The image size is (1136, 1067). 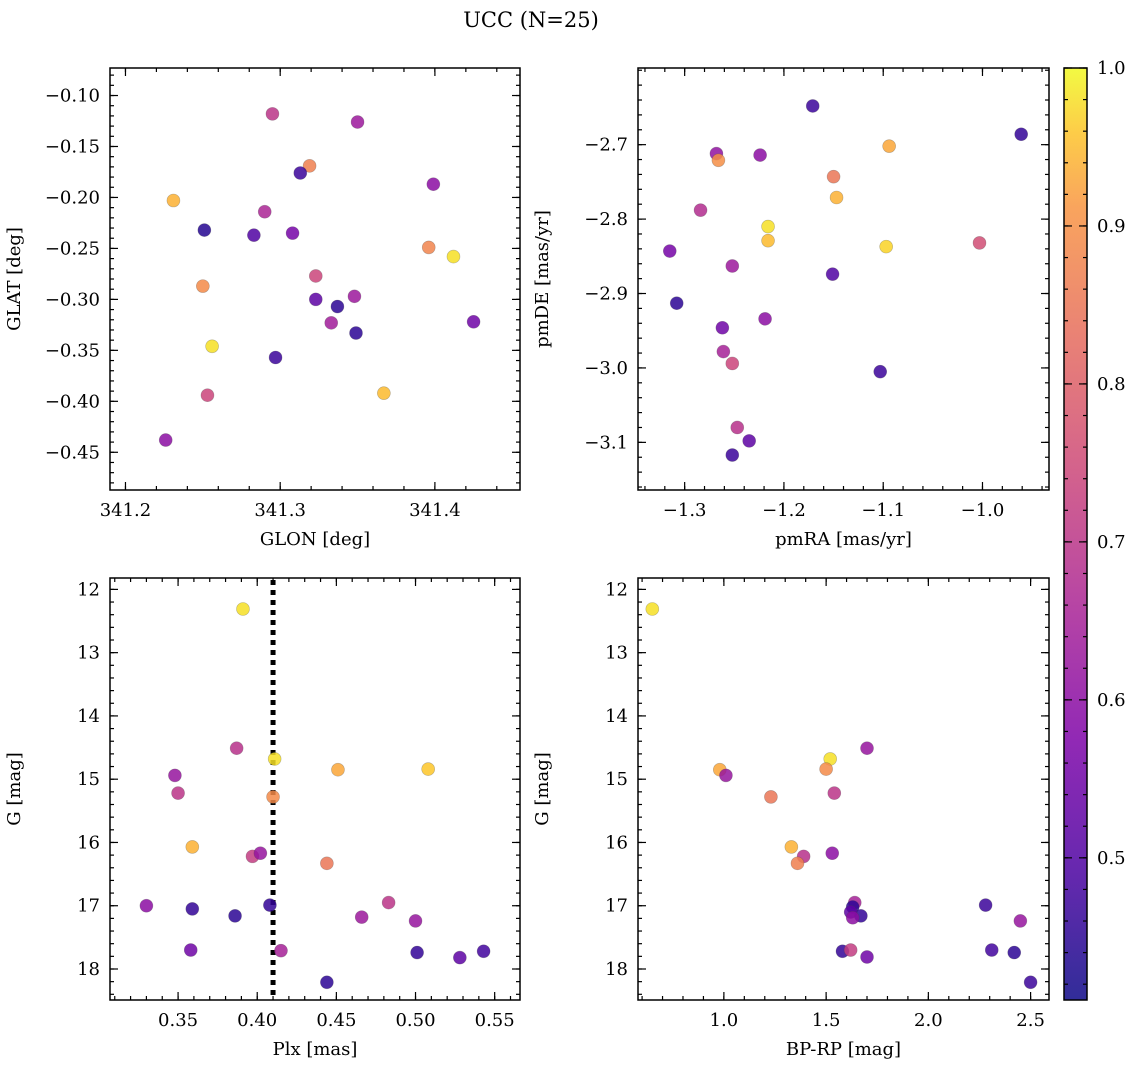 I want to click on figure-title: UCC (N=25), so click(x=531, y=20).